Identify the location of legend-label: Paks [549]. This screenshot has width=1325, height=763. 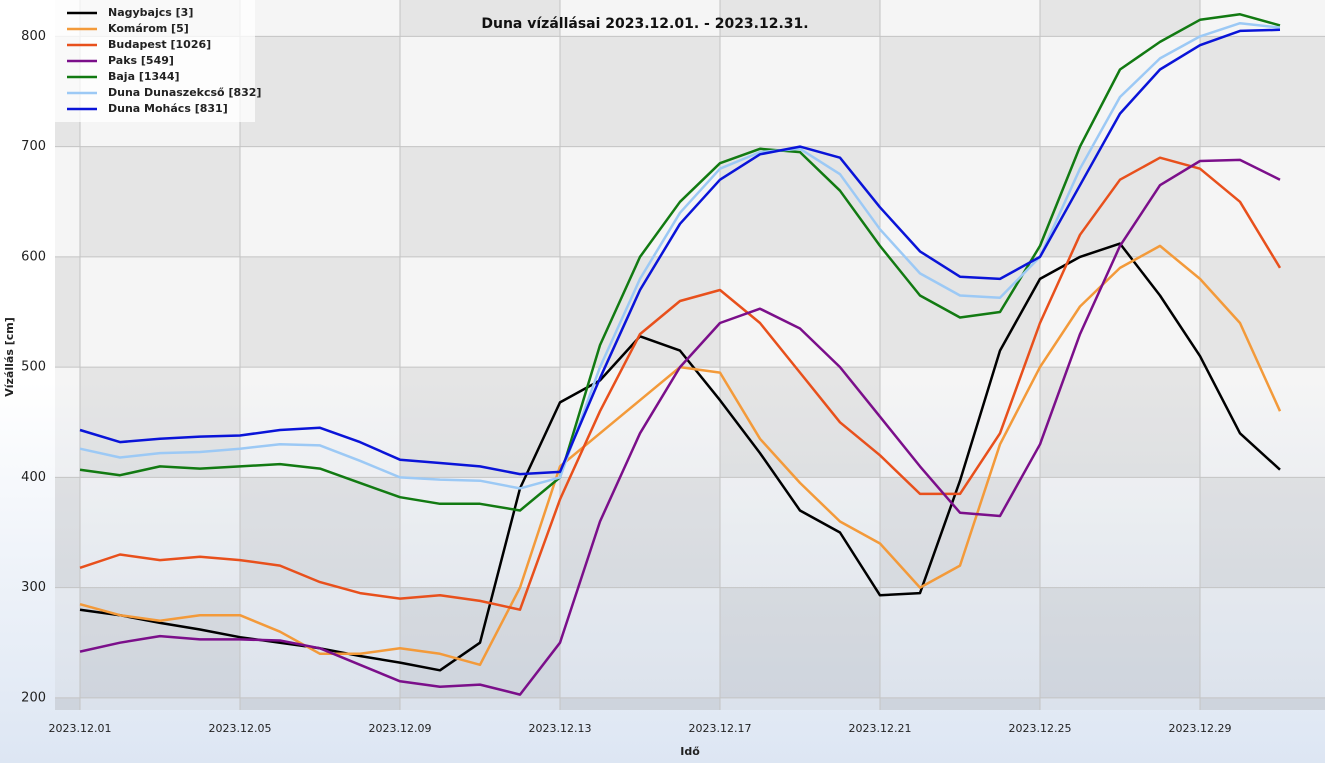
(141, 60).